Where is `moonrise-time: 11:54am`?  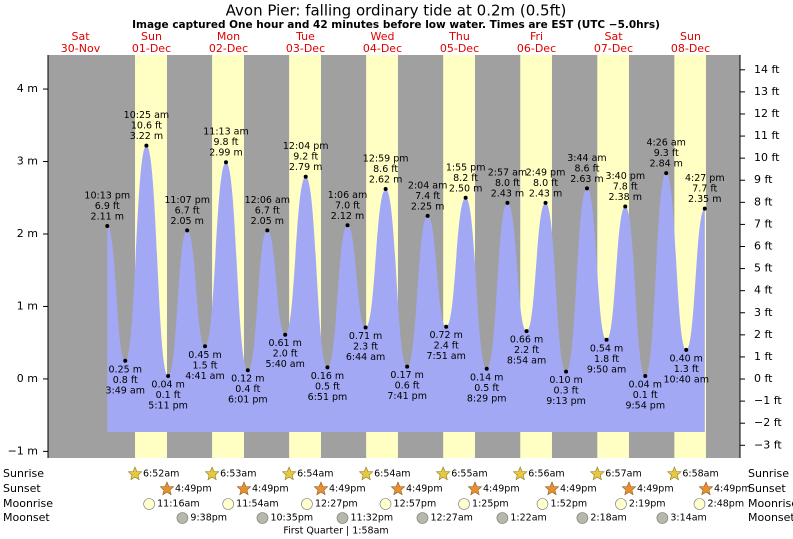
moonrise-time: 11:54am is located at coordinates (257, 504).